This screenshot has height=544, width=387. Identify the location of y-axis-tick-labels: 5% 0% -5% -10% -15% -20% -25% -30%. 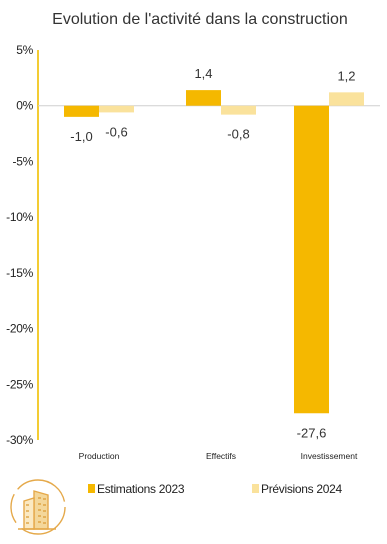
(20, 245).